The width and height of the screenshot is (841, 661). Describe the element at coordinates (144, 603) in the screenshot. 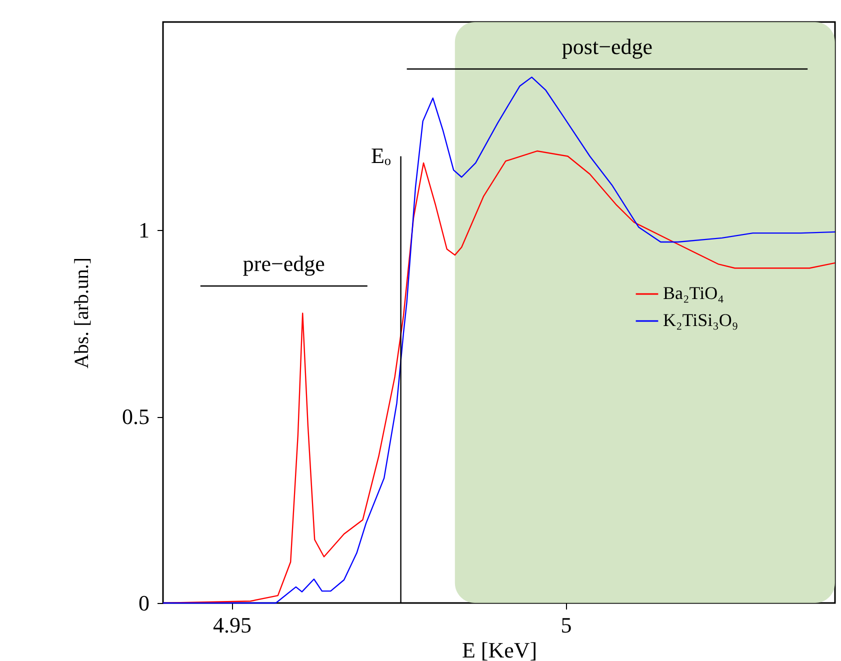

I see `y-tick-label: 0` at that location.